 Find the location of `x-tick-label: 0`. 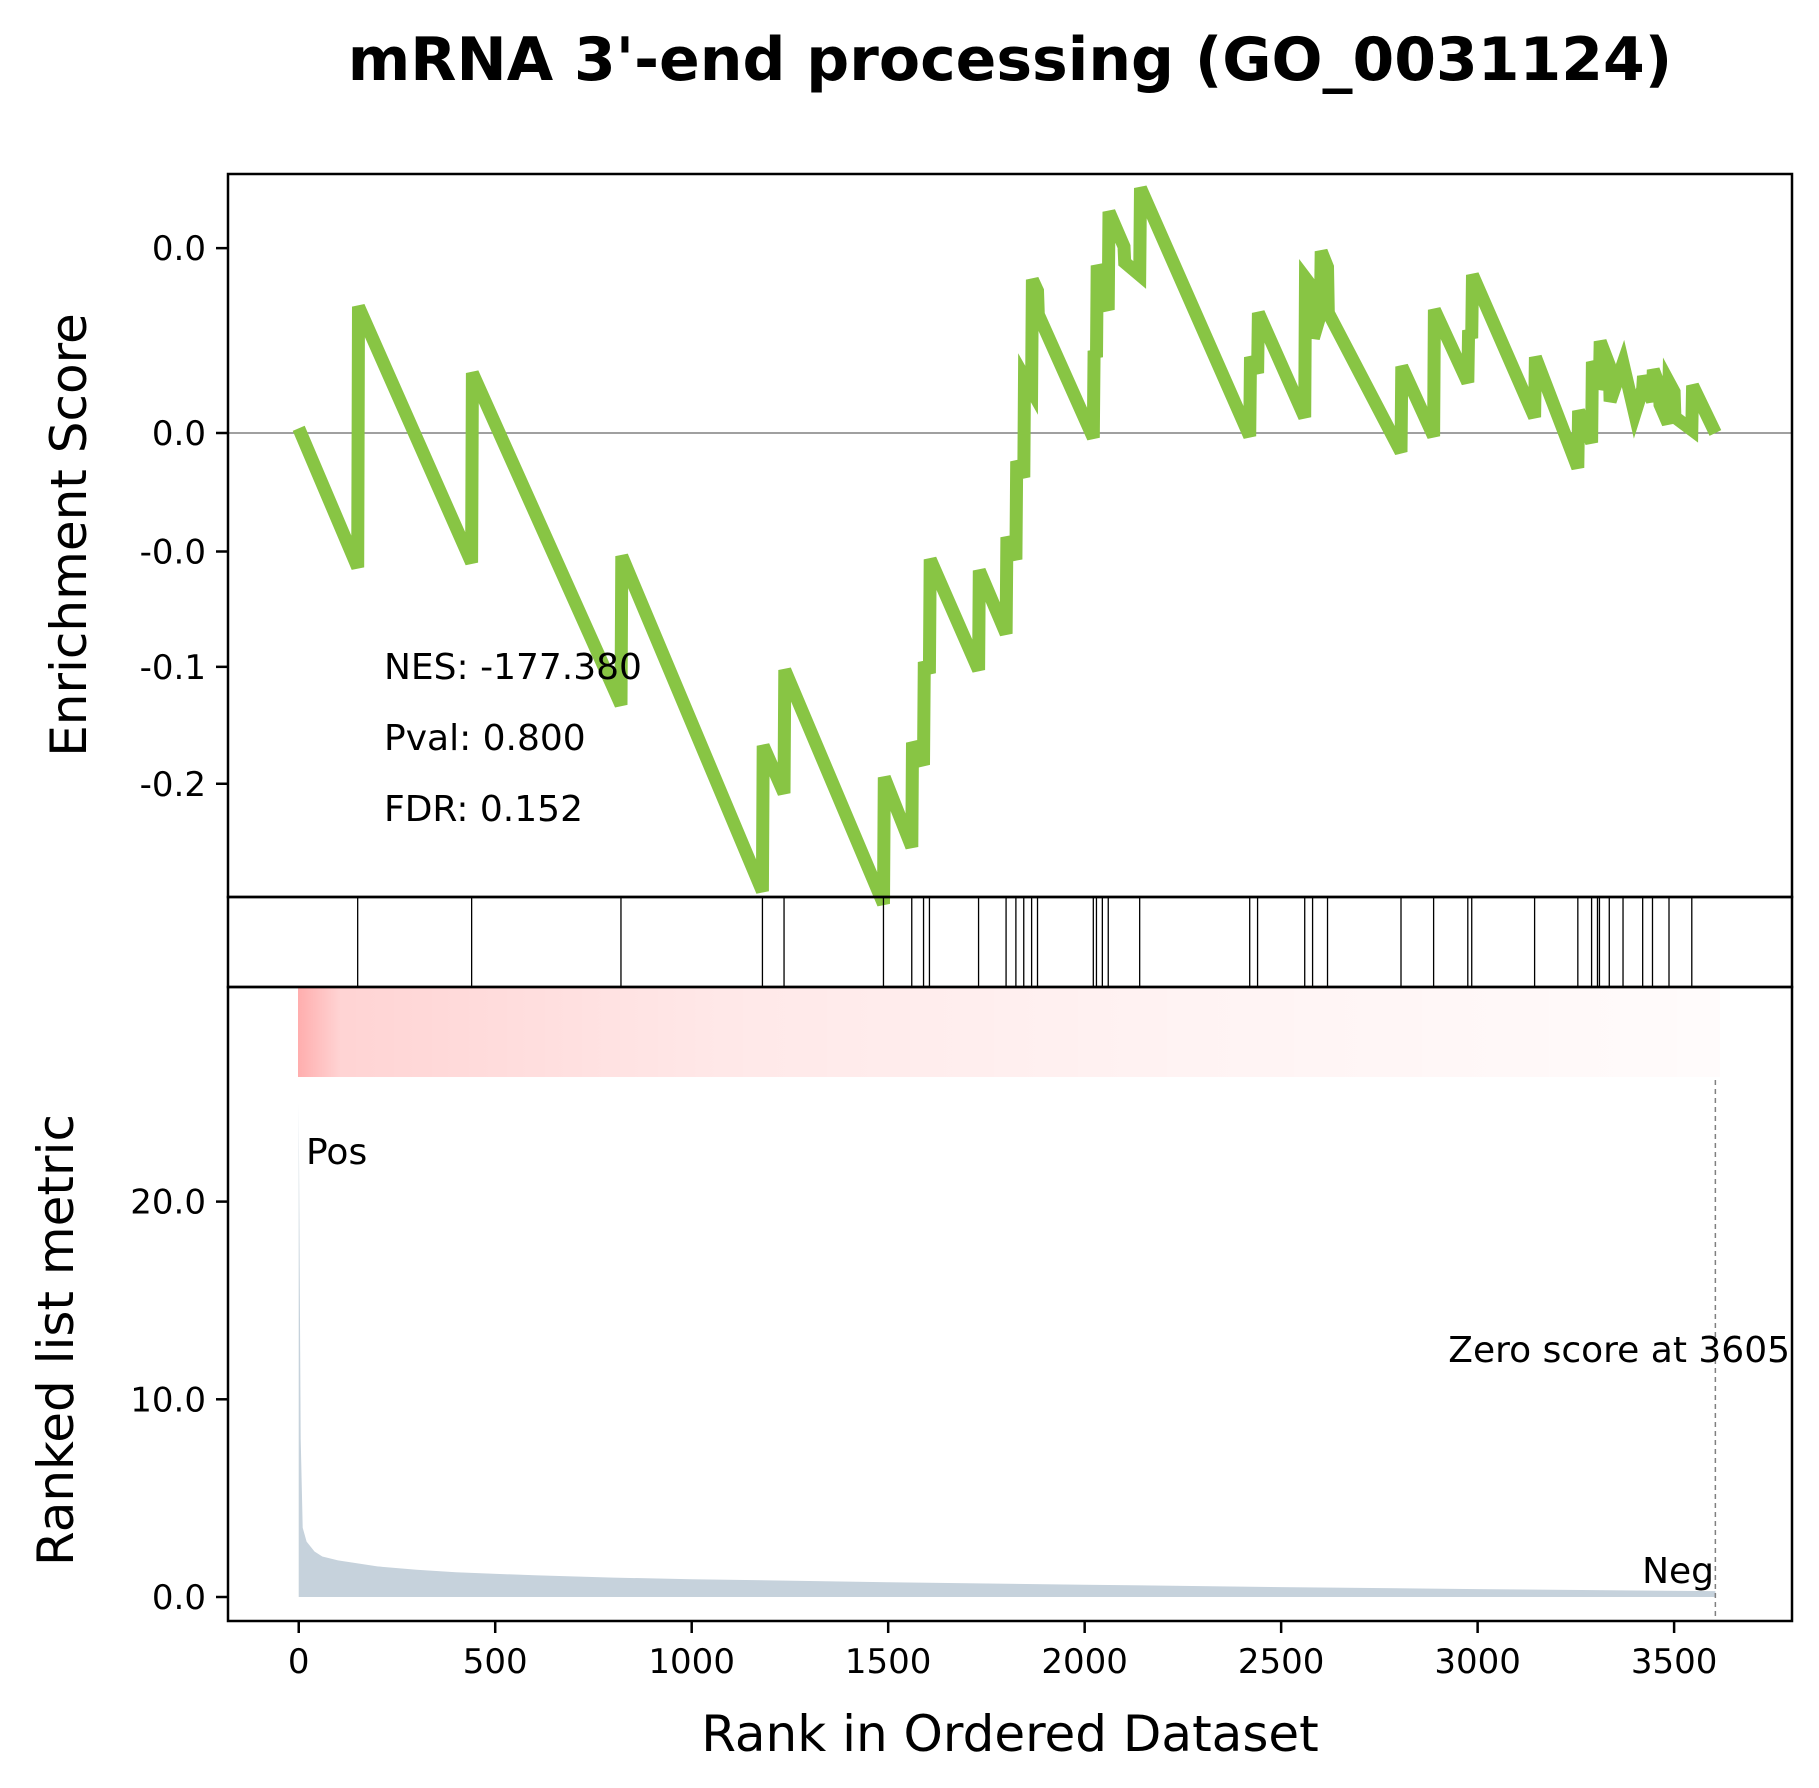

x-tick-label: 0 is located at coordinates (299, 1662).